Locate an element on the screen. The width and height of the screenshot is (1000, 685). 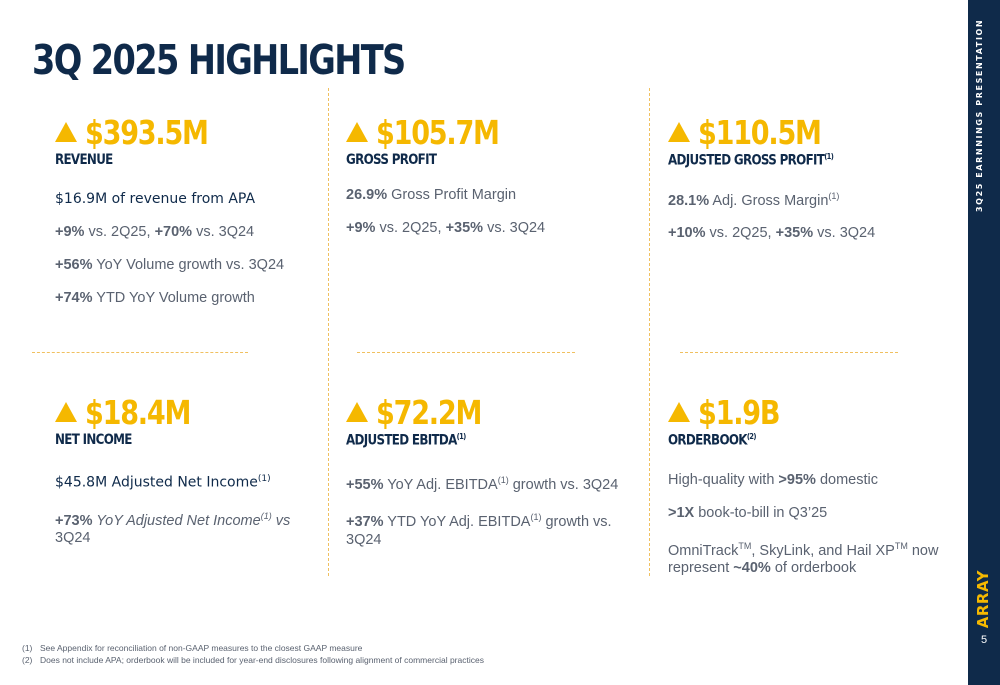
headline: $45.8M Adjusted Net Income(1) is located at coordinates (163, 482).